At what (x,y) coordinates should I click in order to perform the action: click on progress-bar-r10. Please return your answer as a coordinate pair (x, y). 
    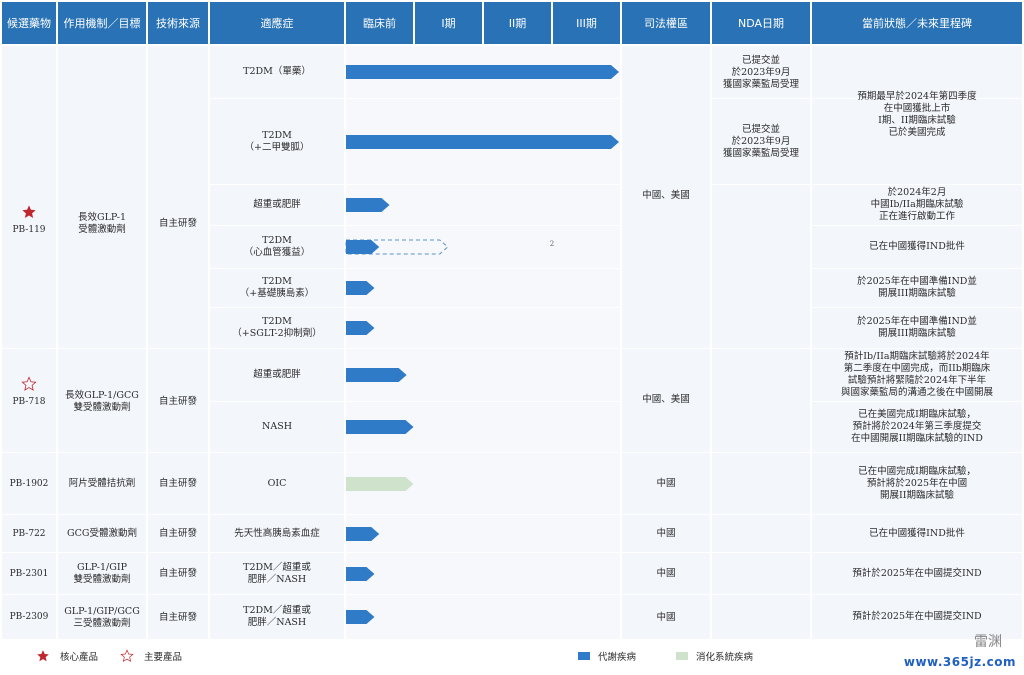
    Looking at the image, I should click on (363, 533).